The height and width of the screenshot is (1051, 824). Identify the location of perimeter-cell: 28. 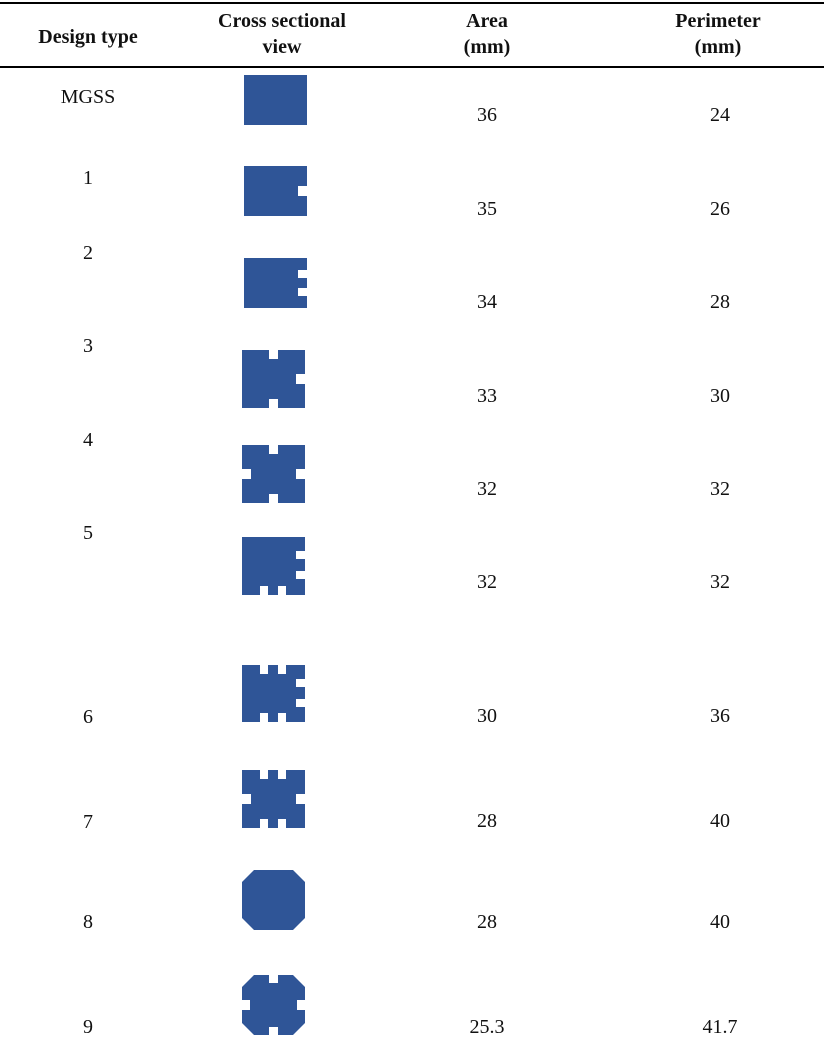
(720, 302).